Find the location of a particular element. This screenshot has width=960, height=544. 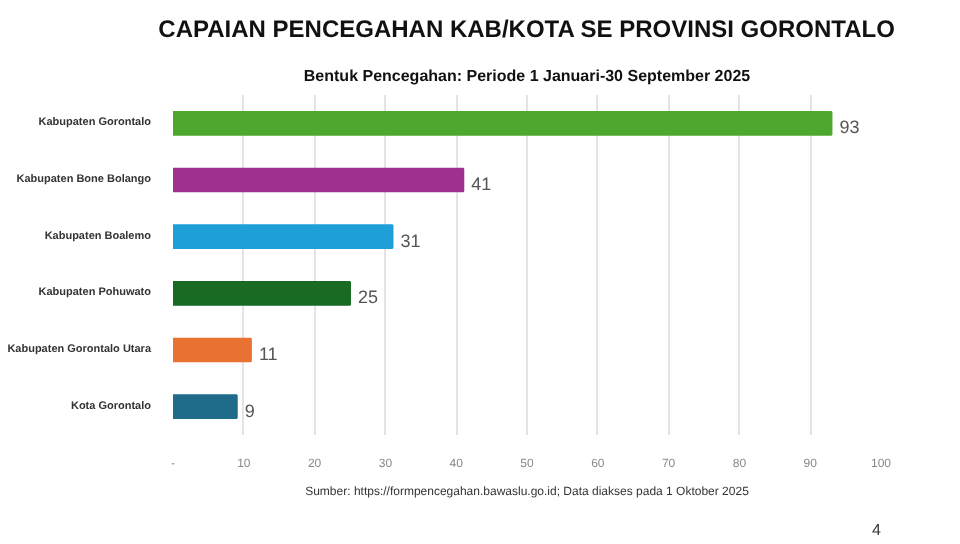

data-label: 41 is located at coordinates (481, 184).